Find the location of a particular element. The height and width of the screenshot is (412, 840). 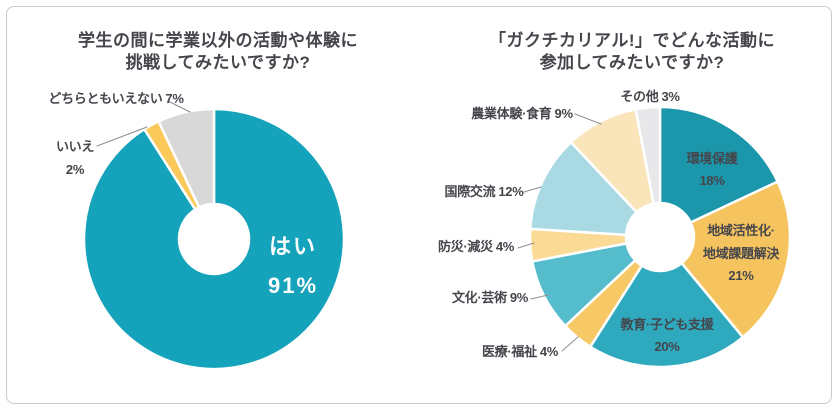

slice-label-education-value: 20% is located at coordinates (667, 346).